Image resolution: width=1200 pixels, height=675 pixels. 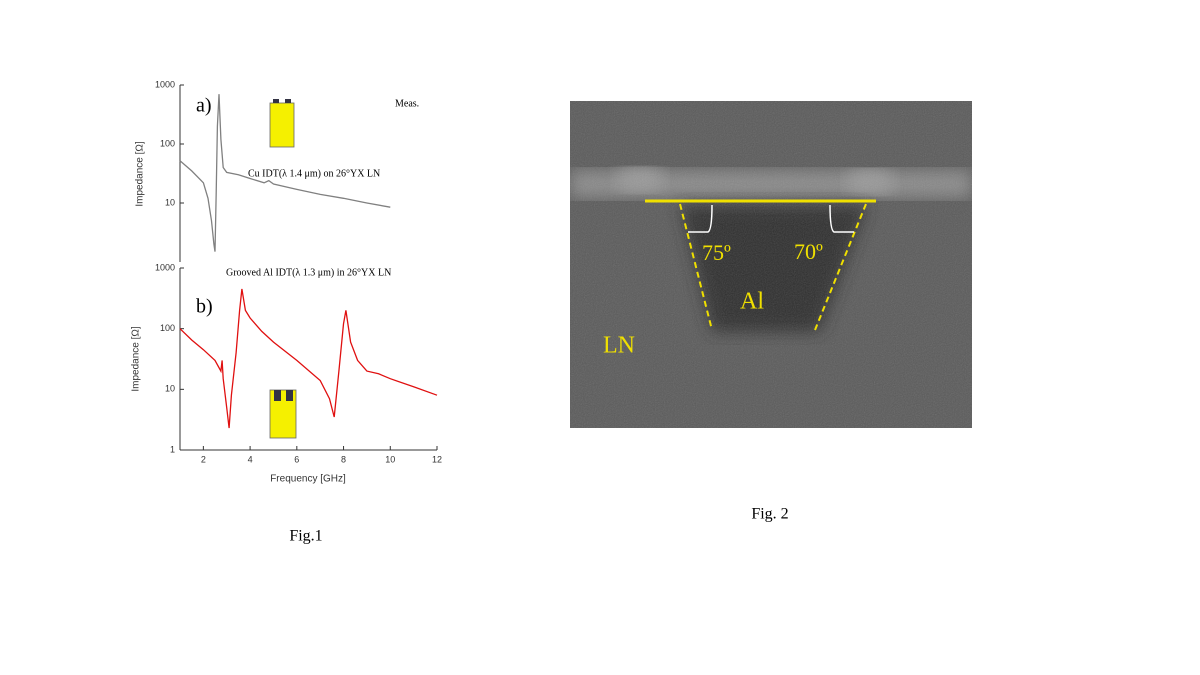 What do you see at coordinates (752, 302) in the screenshot?
I see `material-label: Al` at bounding box center [752, 302].